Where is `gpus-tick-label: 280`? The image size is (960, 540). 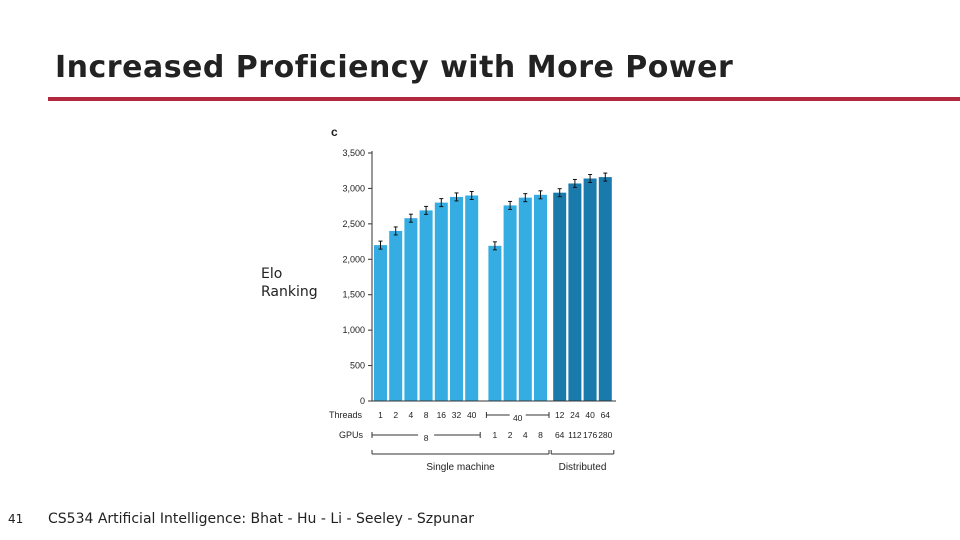 gpus-tick-label: 280 is located at coordinates (605, 435).